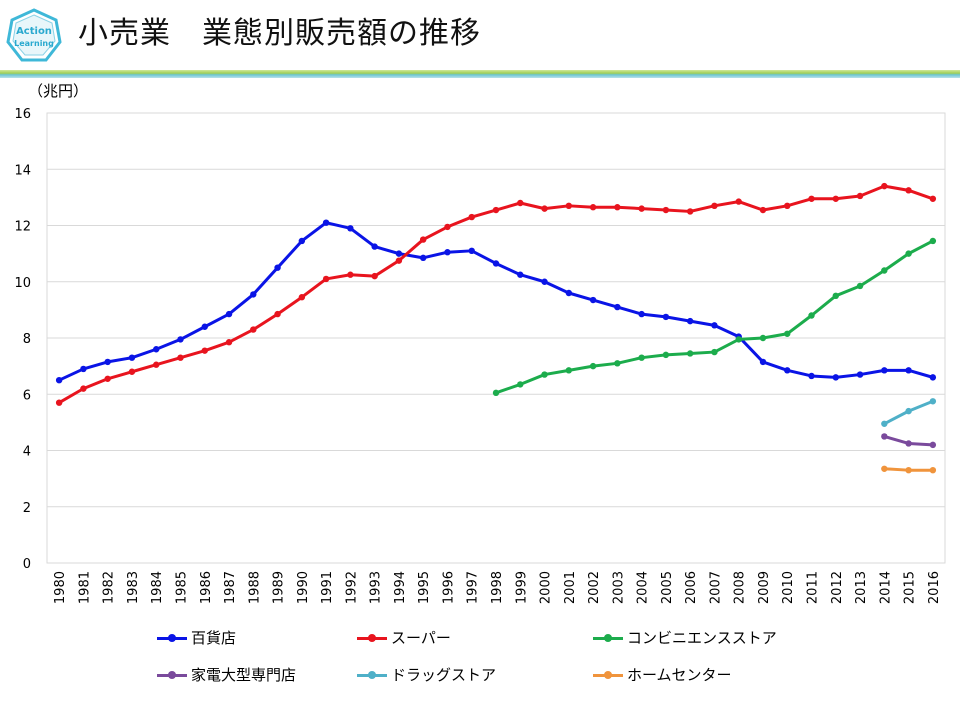 This screenshot has height=720, width=960. What do you see at coordinates (376, 587) in the screenshot?
I see `x-tick-label-1993: 1993` at bounding box center [376, 587].